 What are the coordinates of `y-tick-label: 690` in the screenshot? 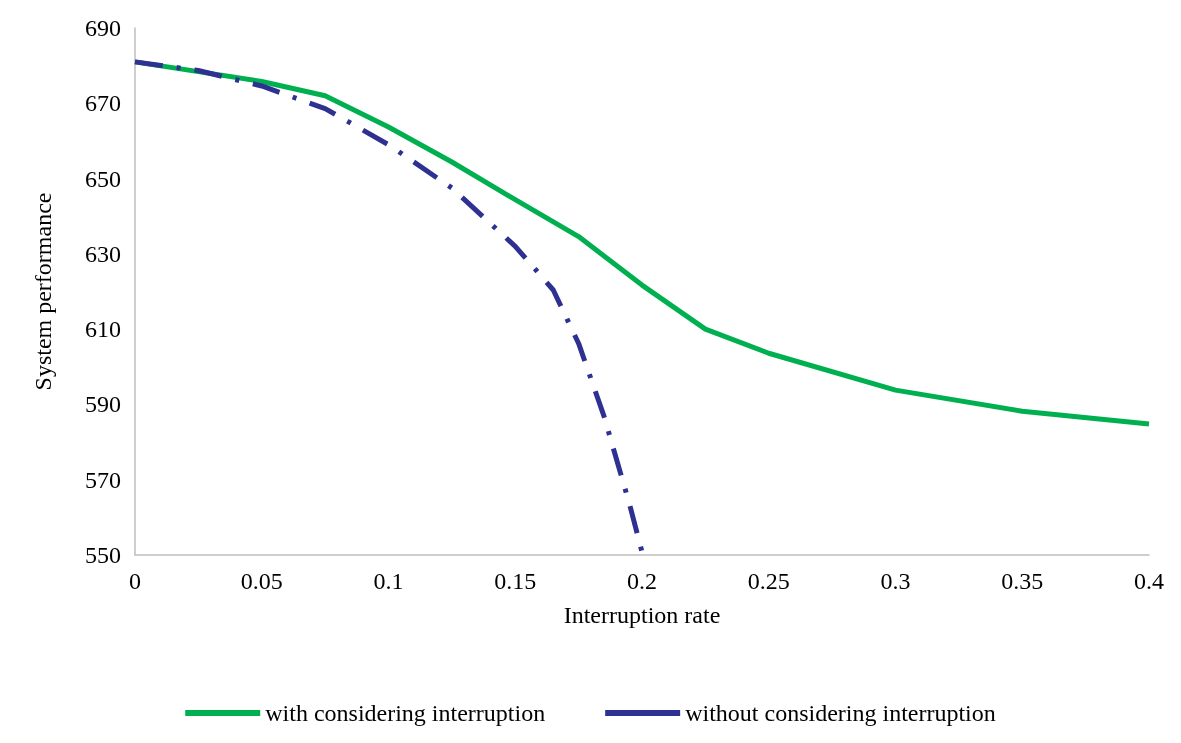 It's located at (103, 28).